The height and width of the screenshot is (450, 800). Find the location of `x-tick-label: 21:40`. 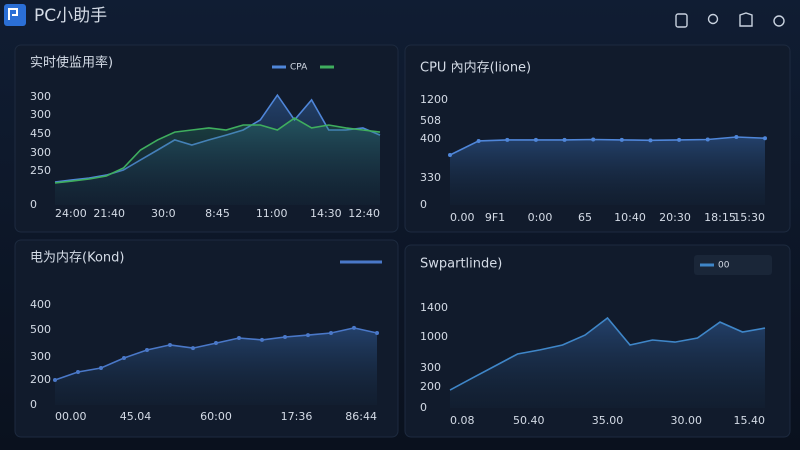

x-tick-label: 21:40 is located at coordinates (109, 213).